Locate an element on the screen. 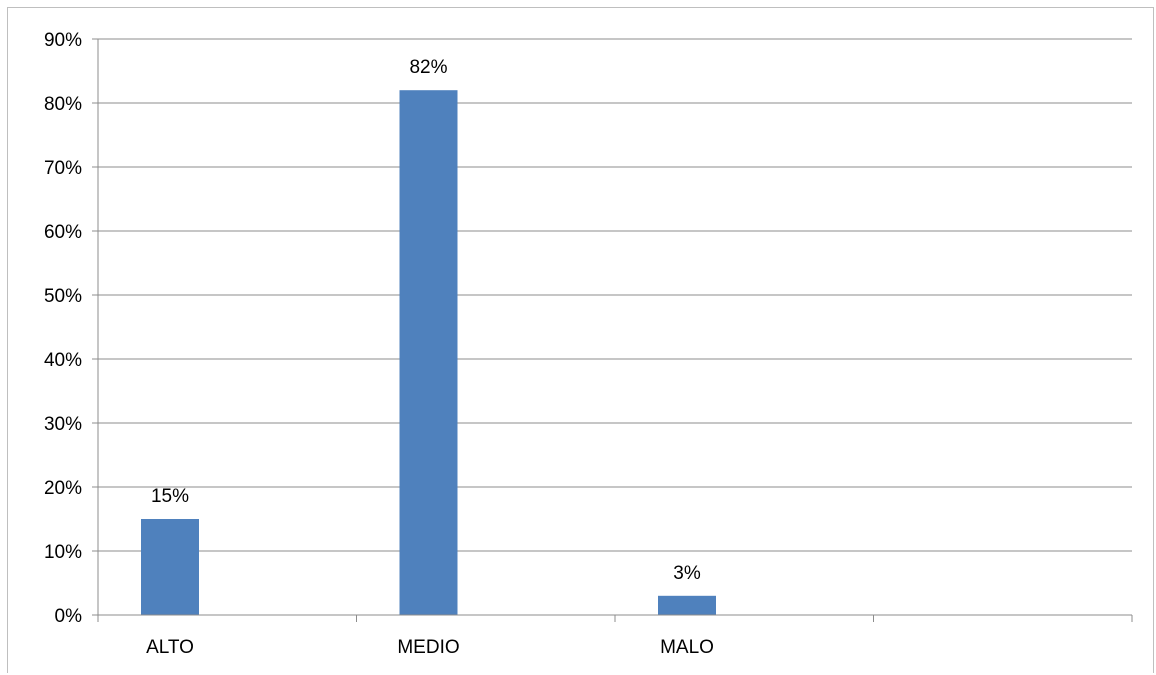 The height and width of the screenshot is (675, 1156). y-tick-label: 30% is located at coordinates (63, 424).